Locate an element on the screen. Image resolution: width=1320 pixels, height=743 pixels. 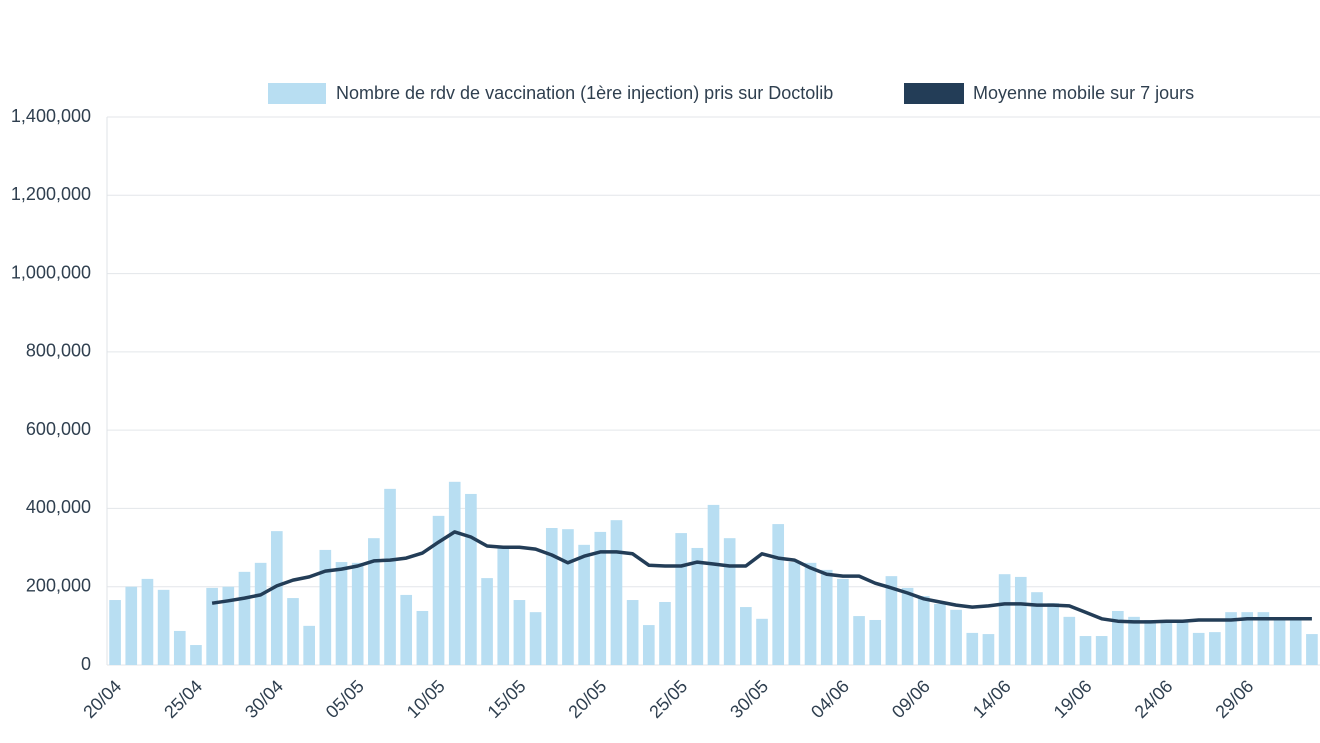
x-tick-label: 19/06 is located at coordinates (1073, 699).